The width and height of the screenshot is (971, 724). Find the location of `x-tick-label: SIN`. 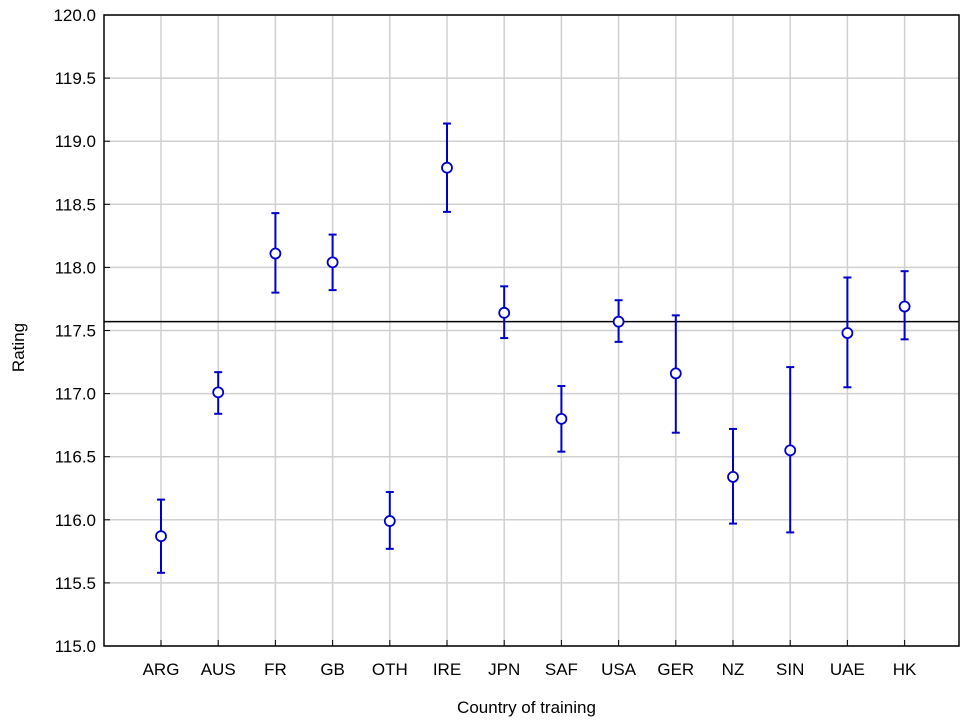

x-tick-label: SIN is located at coordinates (790, 669).